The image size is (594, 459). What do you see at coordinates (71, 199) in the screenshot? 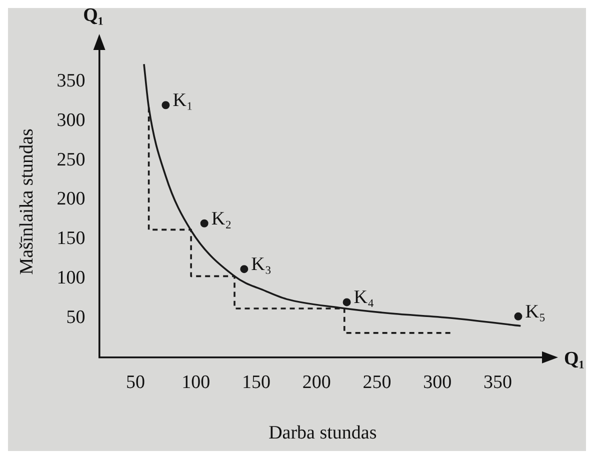
I see `y-tick-label: 200` at bounding box center [71, 199].